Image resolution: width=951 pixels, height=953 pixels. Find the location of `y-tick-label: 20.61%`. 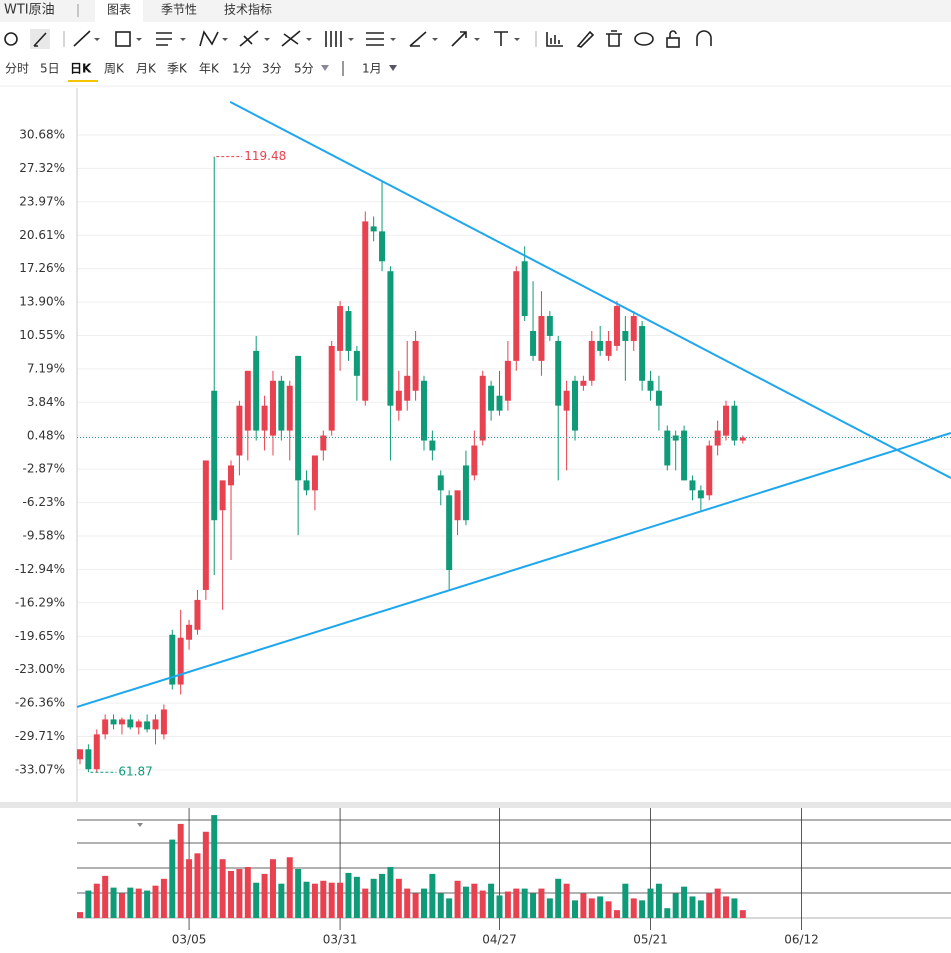

y-tick-label: 20.61% is located at coordinates (42, 235).